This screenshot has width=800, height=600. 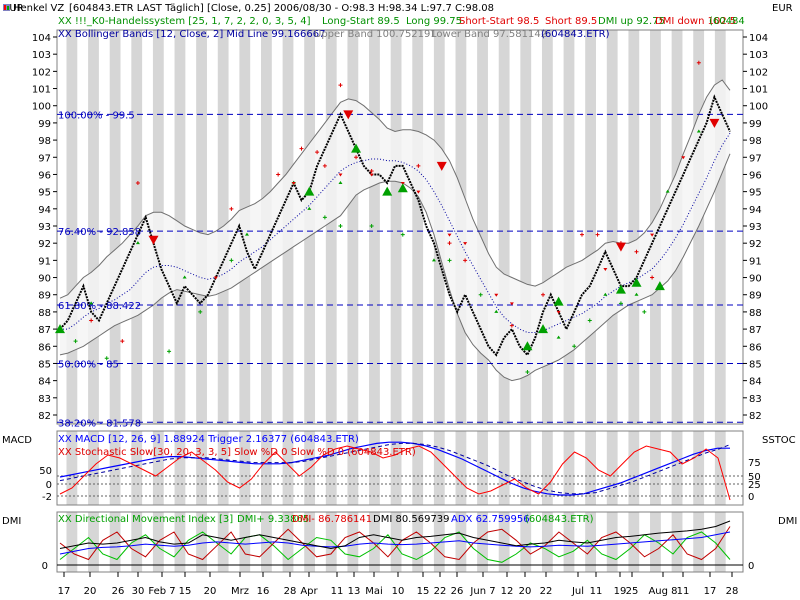 I want to click on x-tick-label: Apr, so click(x=309, y=591).